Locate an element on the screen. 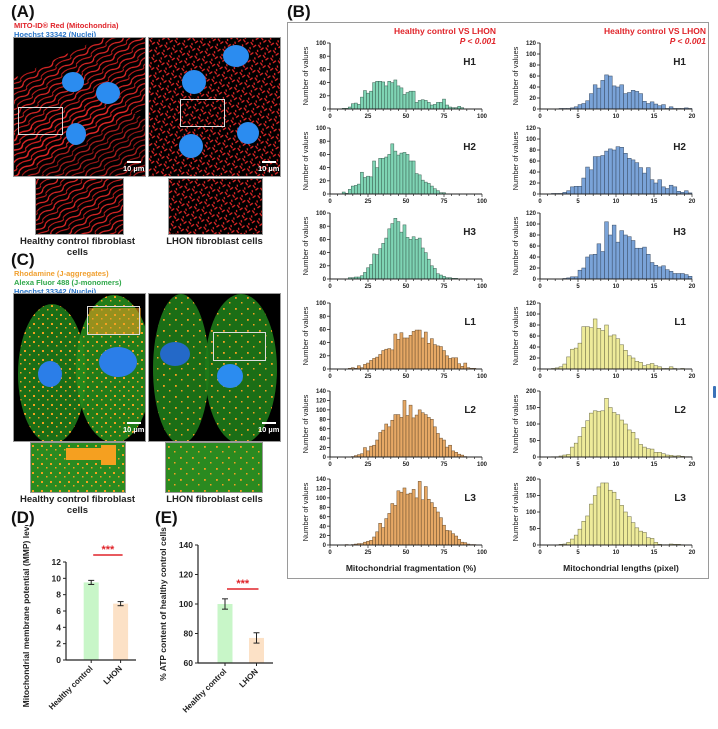  roi-box is located at coordinates (239, 346).